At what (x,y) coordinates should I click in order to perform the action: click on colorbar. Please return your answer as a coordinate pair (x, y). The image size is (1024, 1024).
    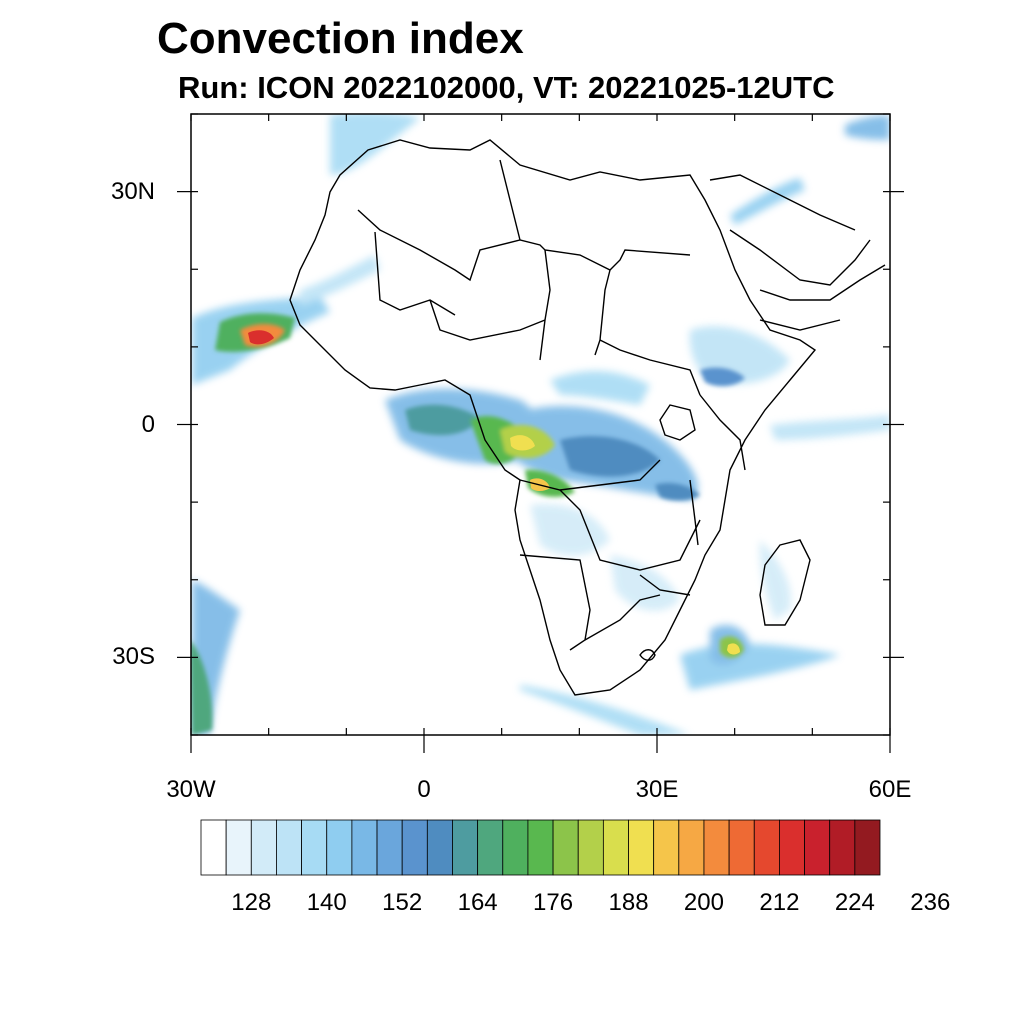
    Looking at the image, I should click on (540, 847).